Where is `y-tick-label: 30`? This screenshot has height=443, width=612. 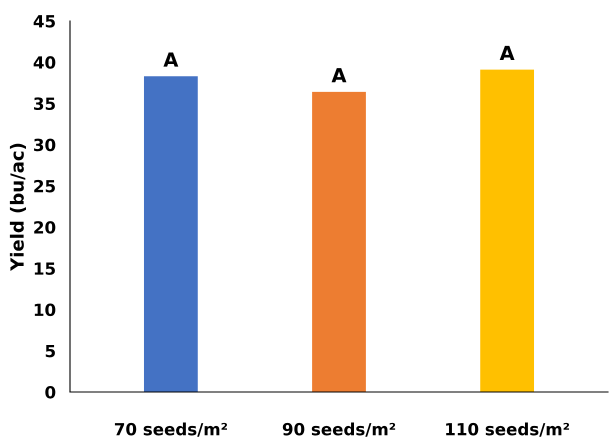
y-tick-label: 30 is located at coordinates (45, 145).